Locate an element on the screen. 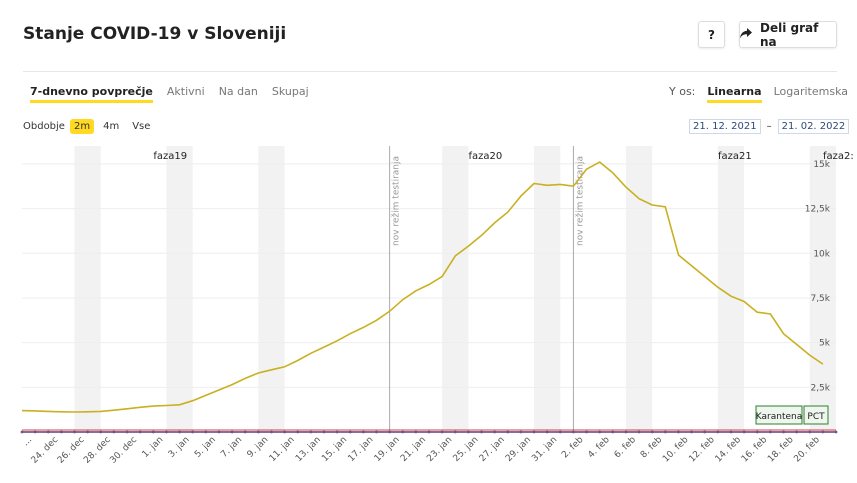 This screenshot has width=857, height=483. date-to-input: 21. 02. 2022 is located at coordinates (813, 126).